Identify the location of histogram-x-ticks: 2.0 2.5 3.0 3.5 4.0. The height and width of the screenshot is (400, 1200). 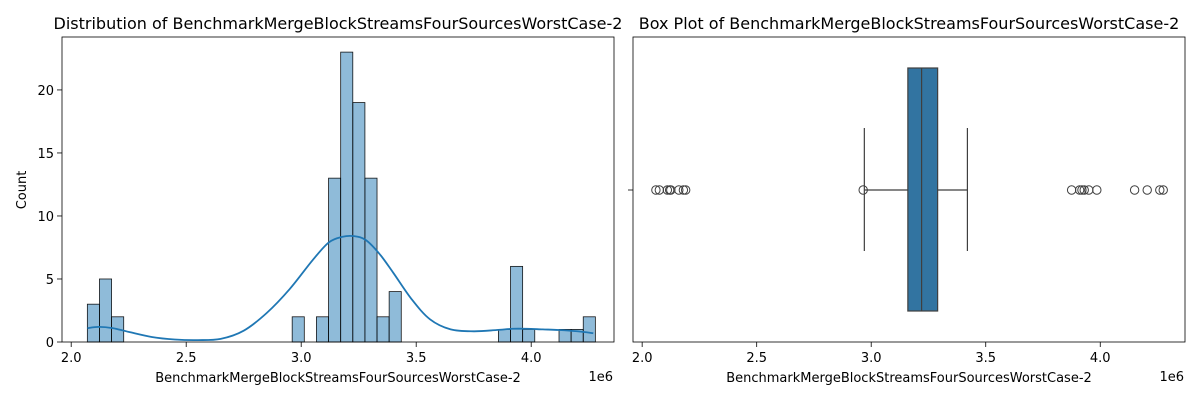
(301, 354).